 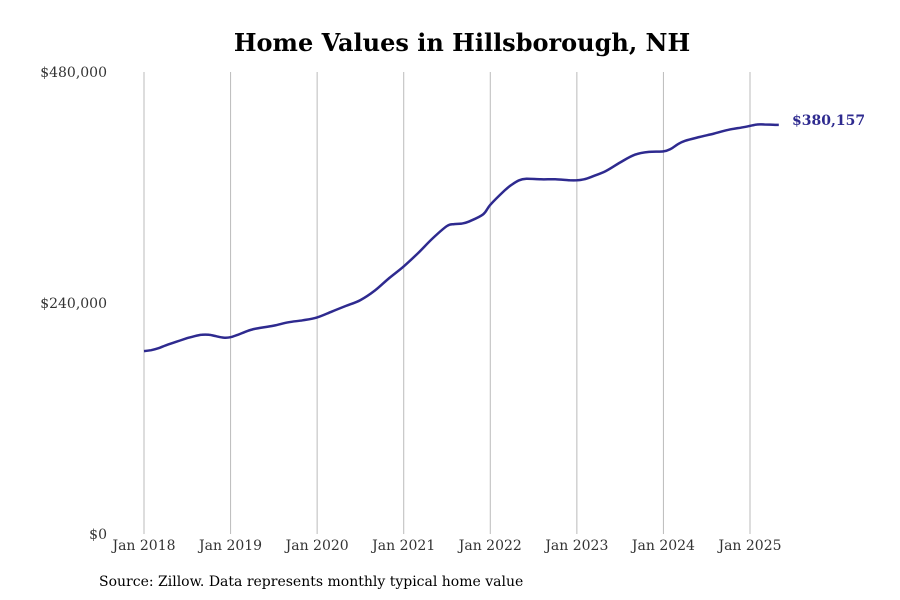 I want to click on x-tick-label: Jan 2019, so click(x=229, y=546).